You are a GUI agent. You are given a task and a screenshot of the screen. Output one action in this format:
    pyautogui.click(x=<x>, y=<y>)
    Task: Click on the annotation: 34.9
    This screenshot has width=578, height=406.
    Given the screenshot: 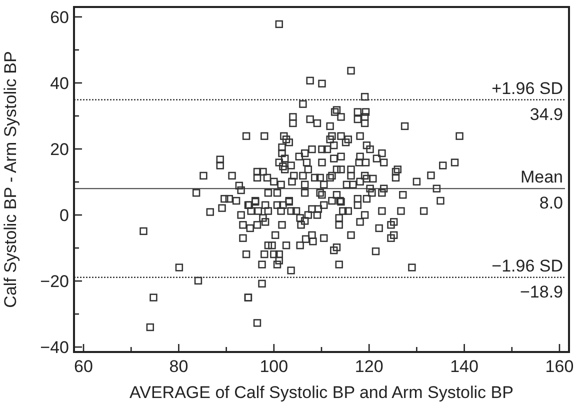 What is the action you would take?
    pyautogui.click(x=546, y=114)
    